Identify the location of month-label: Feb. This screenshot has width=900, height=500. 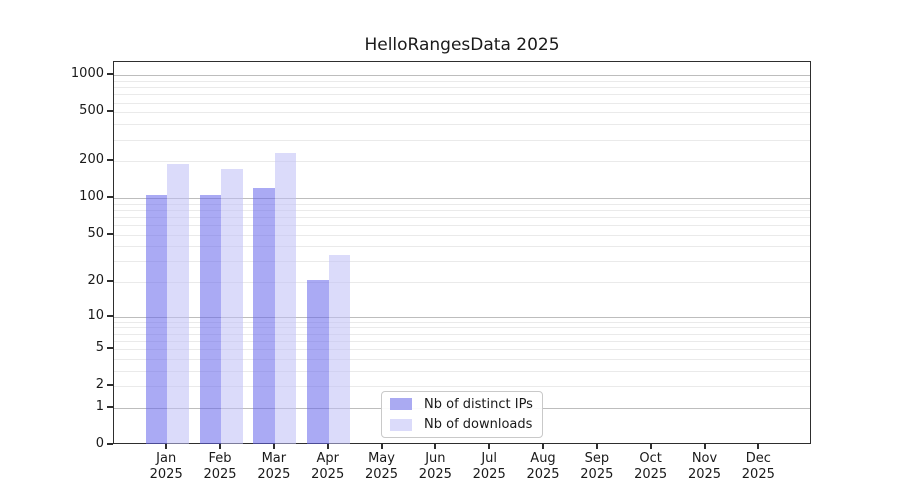
(220, 458).